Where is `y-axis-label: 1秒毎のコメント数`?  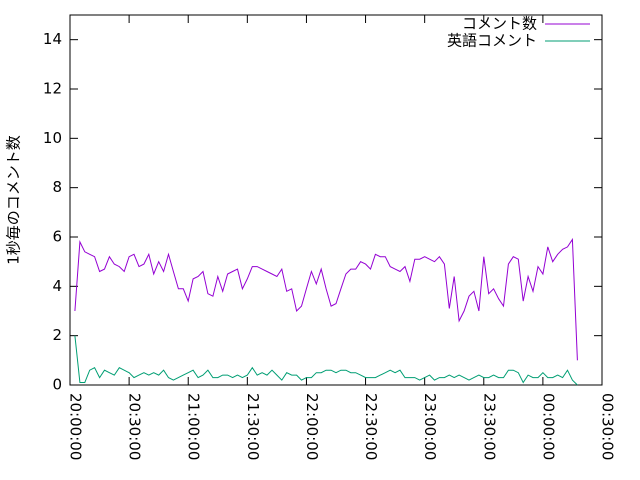
y-axis-label: 1秒毎のコメント数 is located at coordinates (14, 200).